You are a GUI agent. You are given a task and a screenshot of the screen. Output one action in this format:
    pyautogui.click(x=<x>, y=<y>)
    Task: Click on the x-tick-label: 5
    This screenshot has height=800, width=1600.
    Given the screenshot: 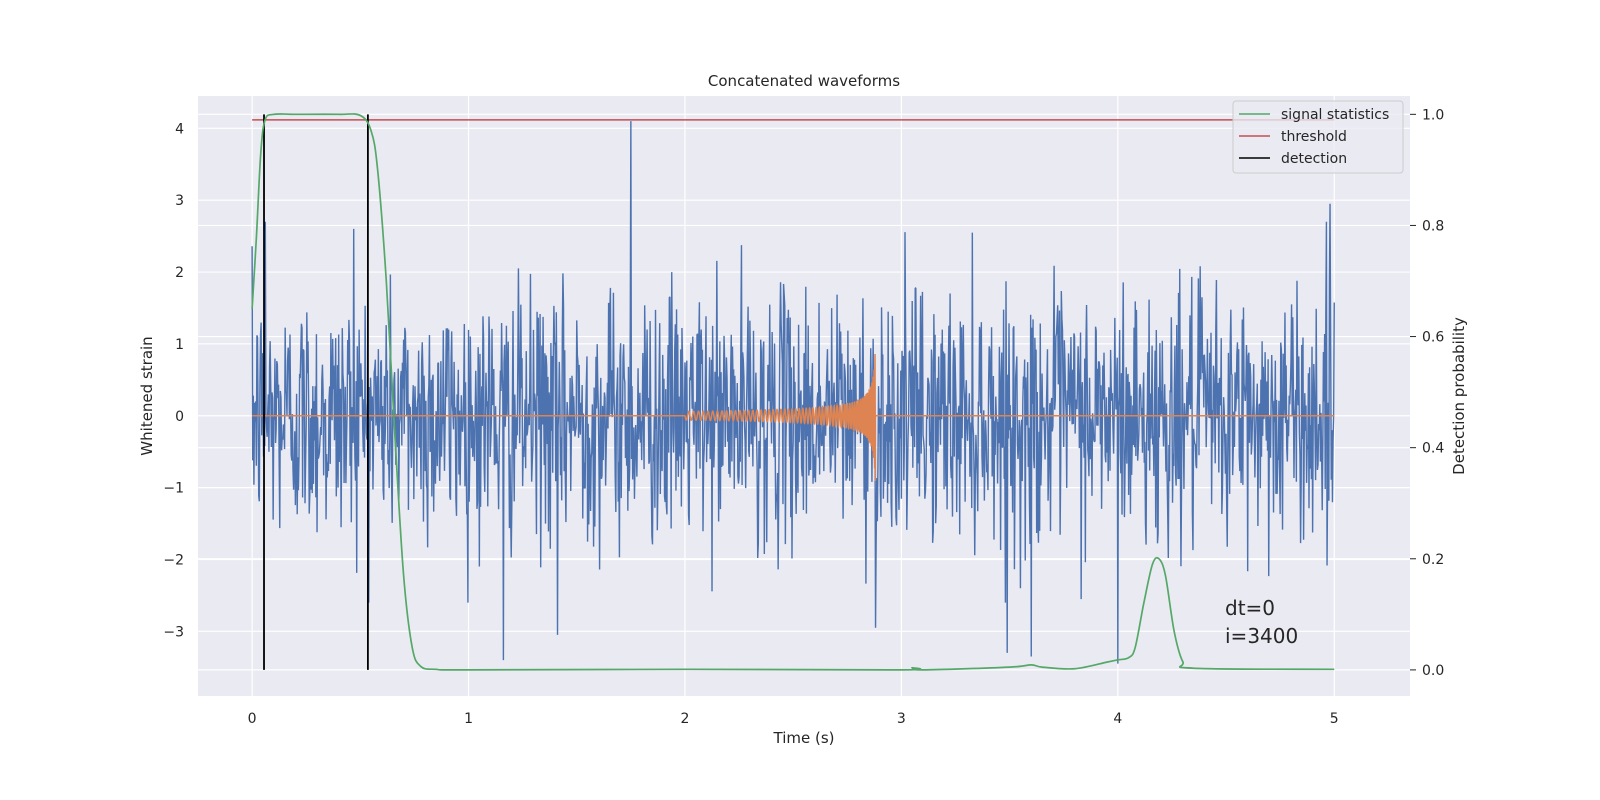 What is the action you would take?
    pyautogui.click(x=1334, y=719)
    